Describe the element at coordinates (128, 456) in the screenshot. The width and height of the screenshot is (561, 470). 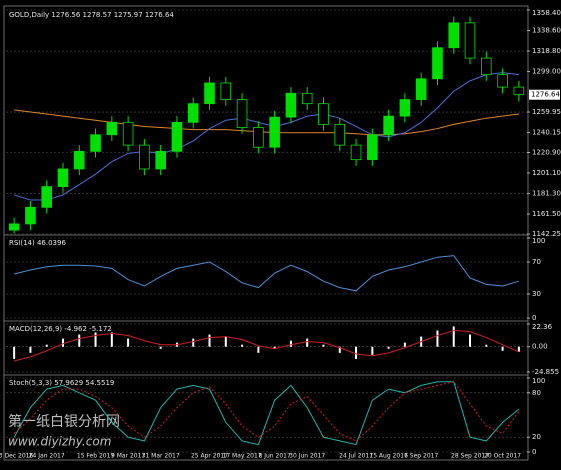
I see `x-tick-label: 9 Mar 2017` at that location.